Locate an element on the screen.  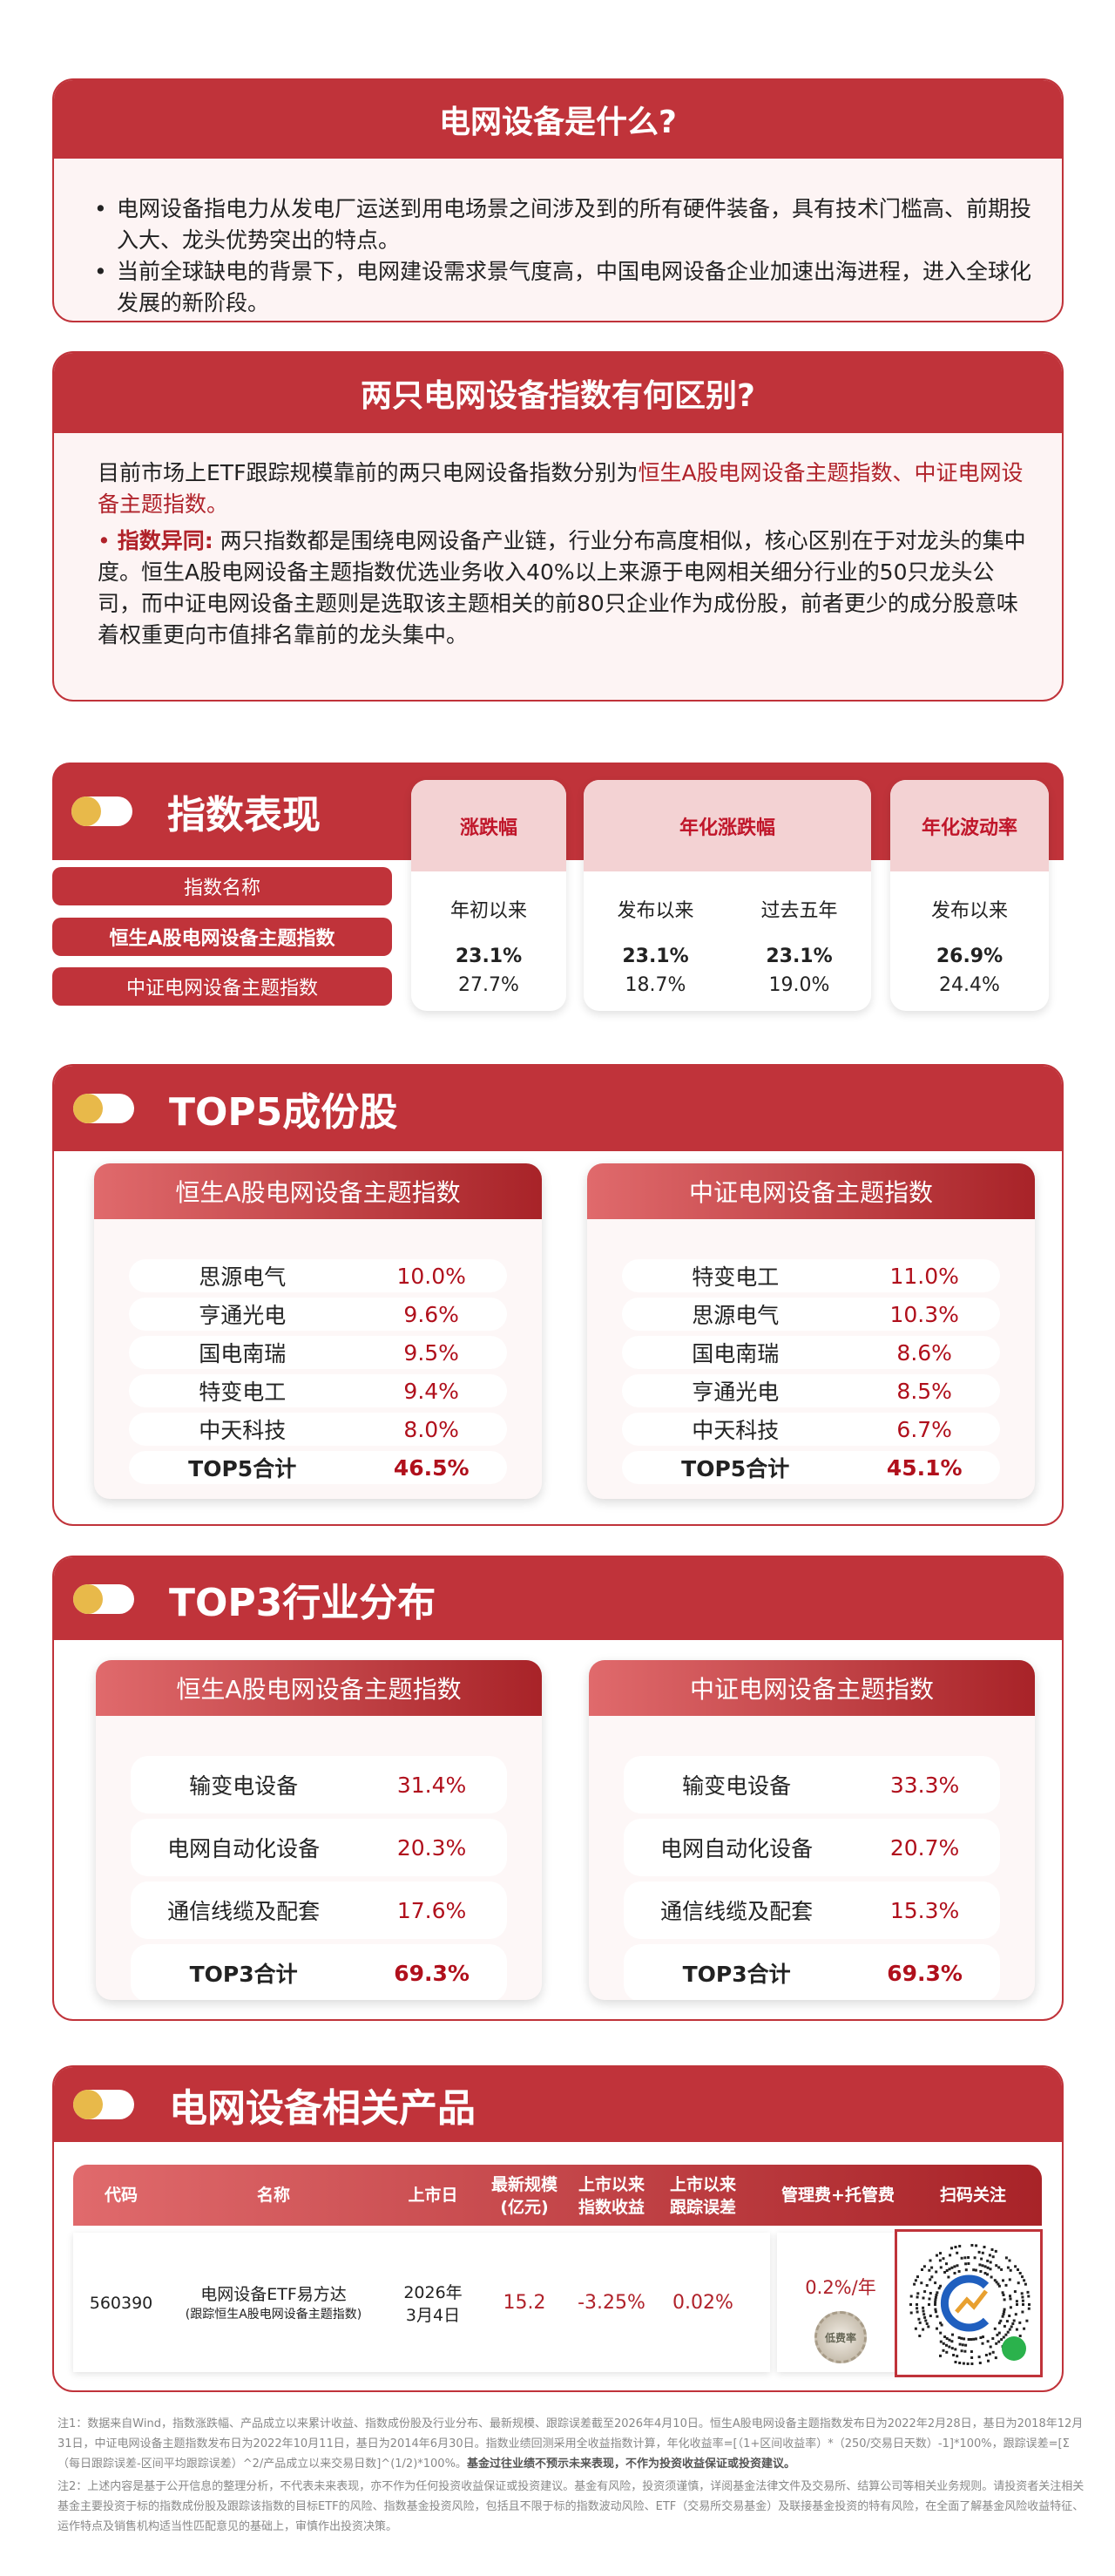
product-name-link: 电网设备ETF易方达 (跟踪恒生A股电网设备主题指数) is located at coordinates (273, 2304).